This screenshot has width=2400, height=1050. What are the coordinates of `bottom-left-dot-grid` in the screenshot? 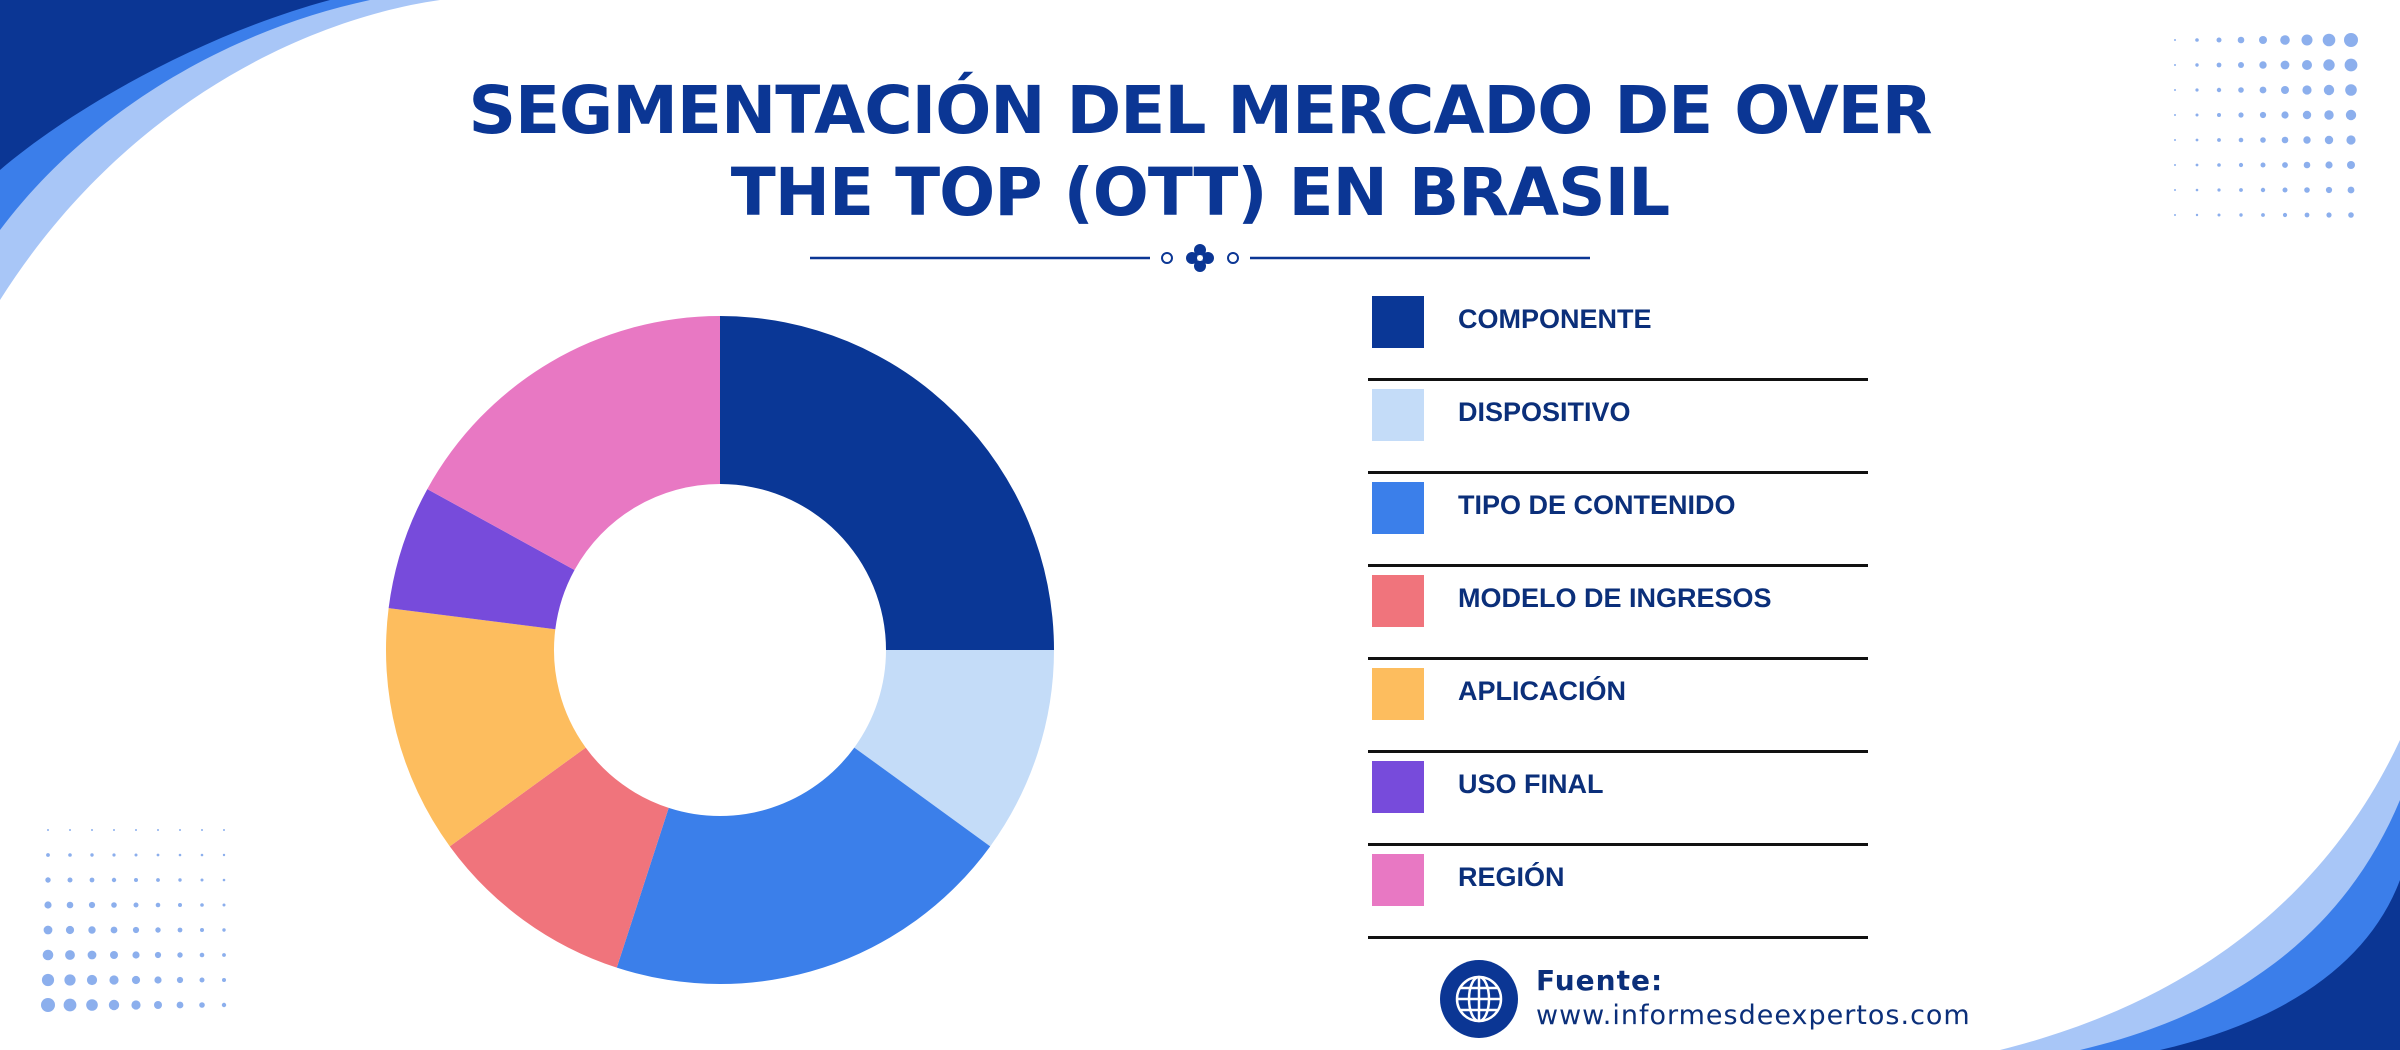 It's located at (134, 920).